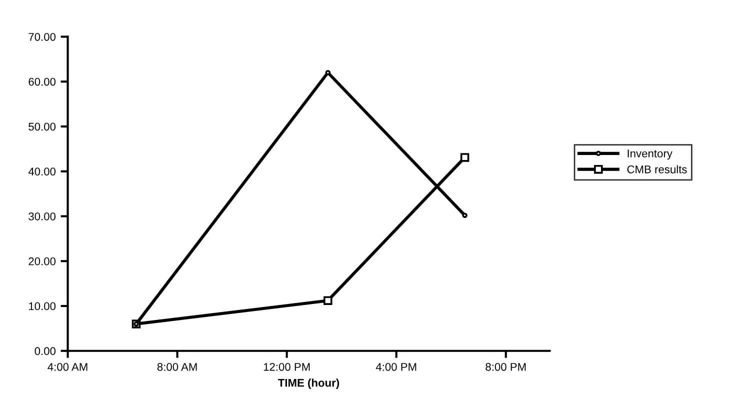 This screenshot has height=408, width=753. Describe the element at coordinates (42, 126) in the screenshot. I see `y-tick-label: 50.00` at that location.